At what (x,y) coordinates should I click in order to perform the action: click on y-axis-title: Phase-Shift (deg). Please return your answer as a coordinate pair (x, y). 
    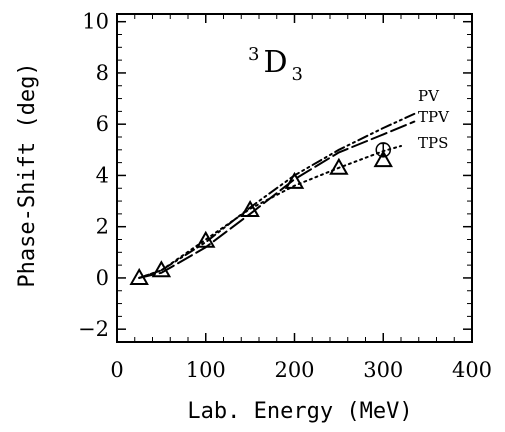
    Looking at the image, I should click on (27, 174).